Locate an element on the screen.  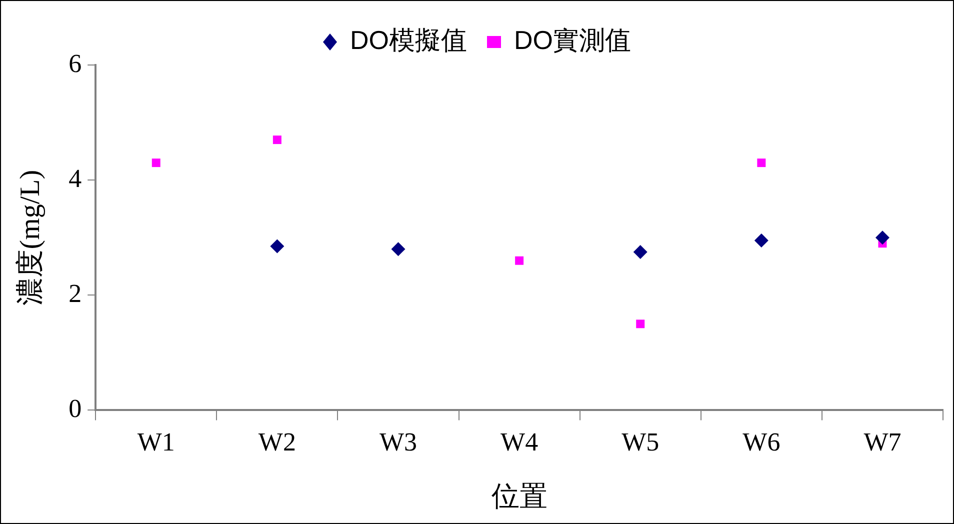
x-axis-title: 位置 is located at coordinates (519, 497).